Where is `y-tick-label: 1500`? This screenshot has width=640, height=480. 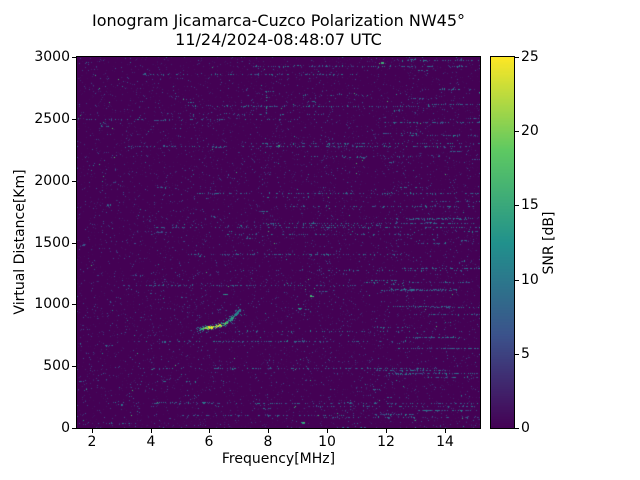
y-tick-label: 1500 is located at coordinates (52, 243).